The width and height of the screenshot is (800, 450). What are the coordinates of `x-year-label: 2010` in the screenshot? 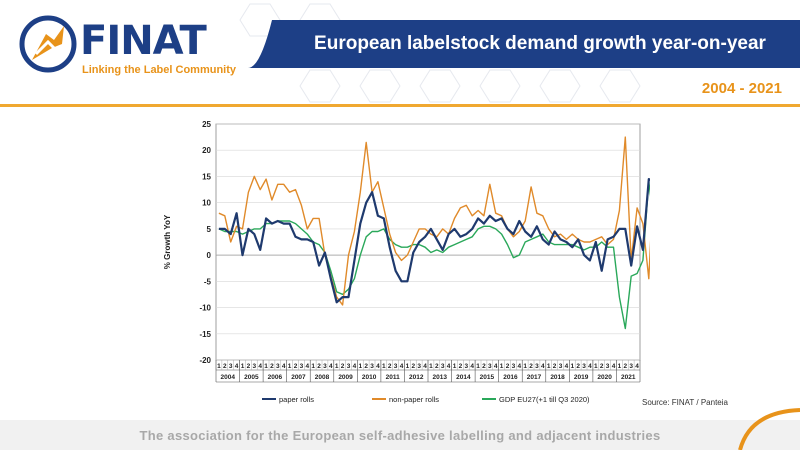 It's located at (369, 377).